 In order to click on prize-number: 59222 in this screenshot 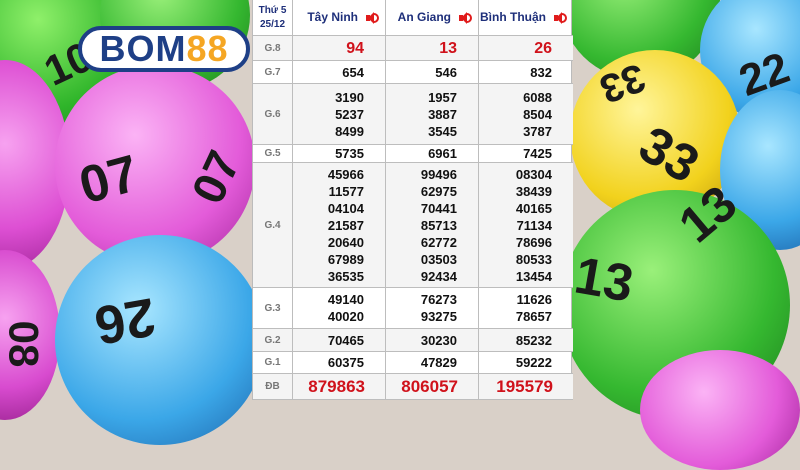, I will do `click(533, 362)`.